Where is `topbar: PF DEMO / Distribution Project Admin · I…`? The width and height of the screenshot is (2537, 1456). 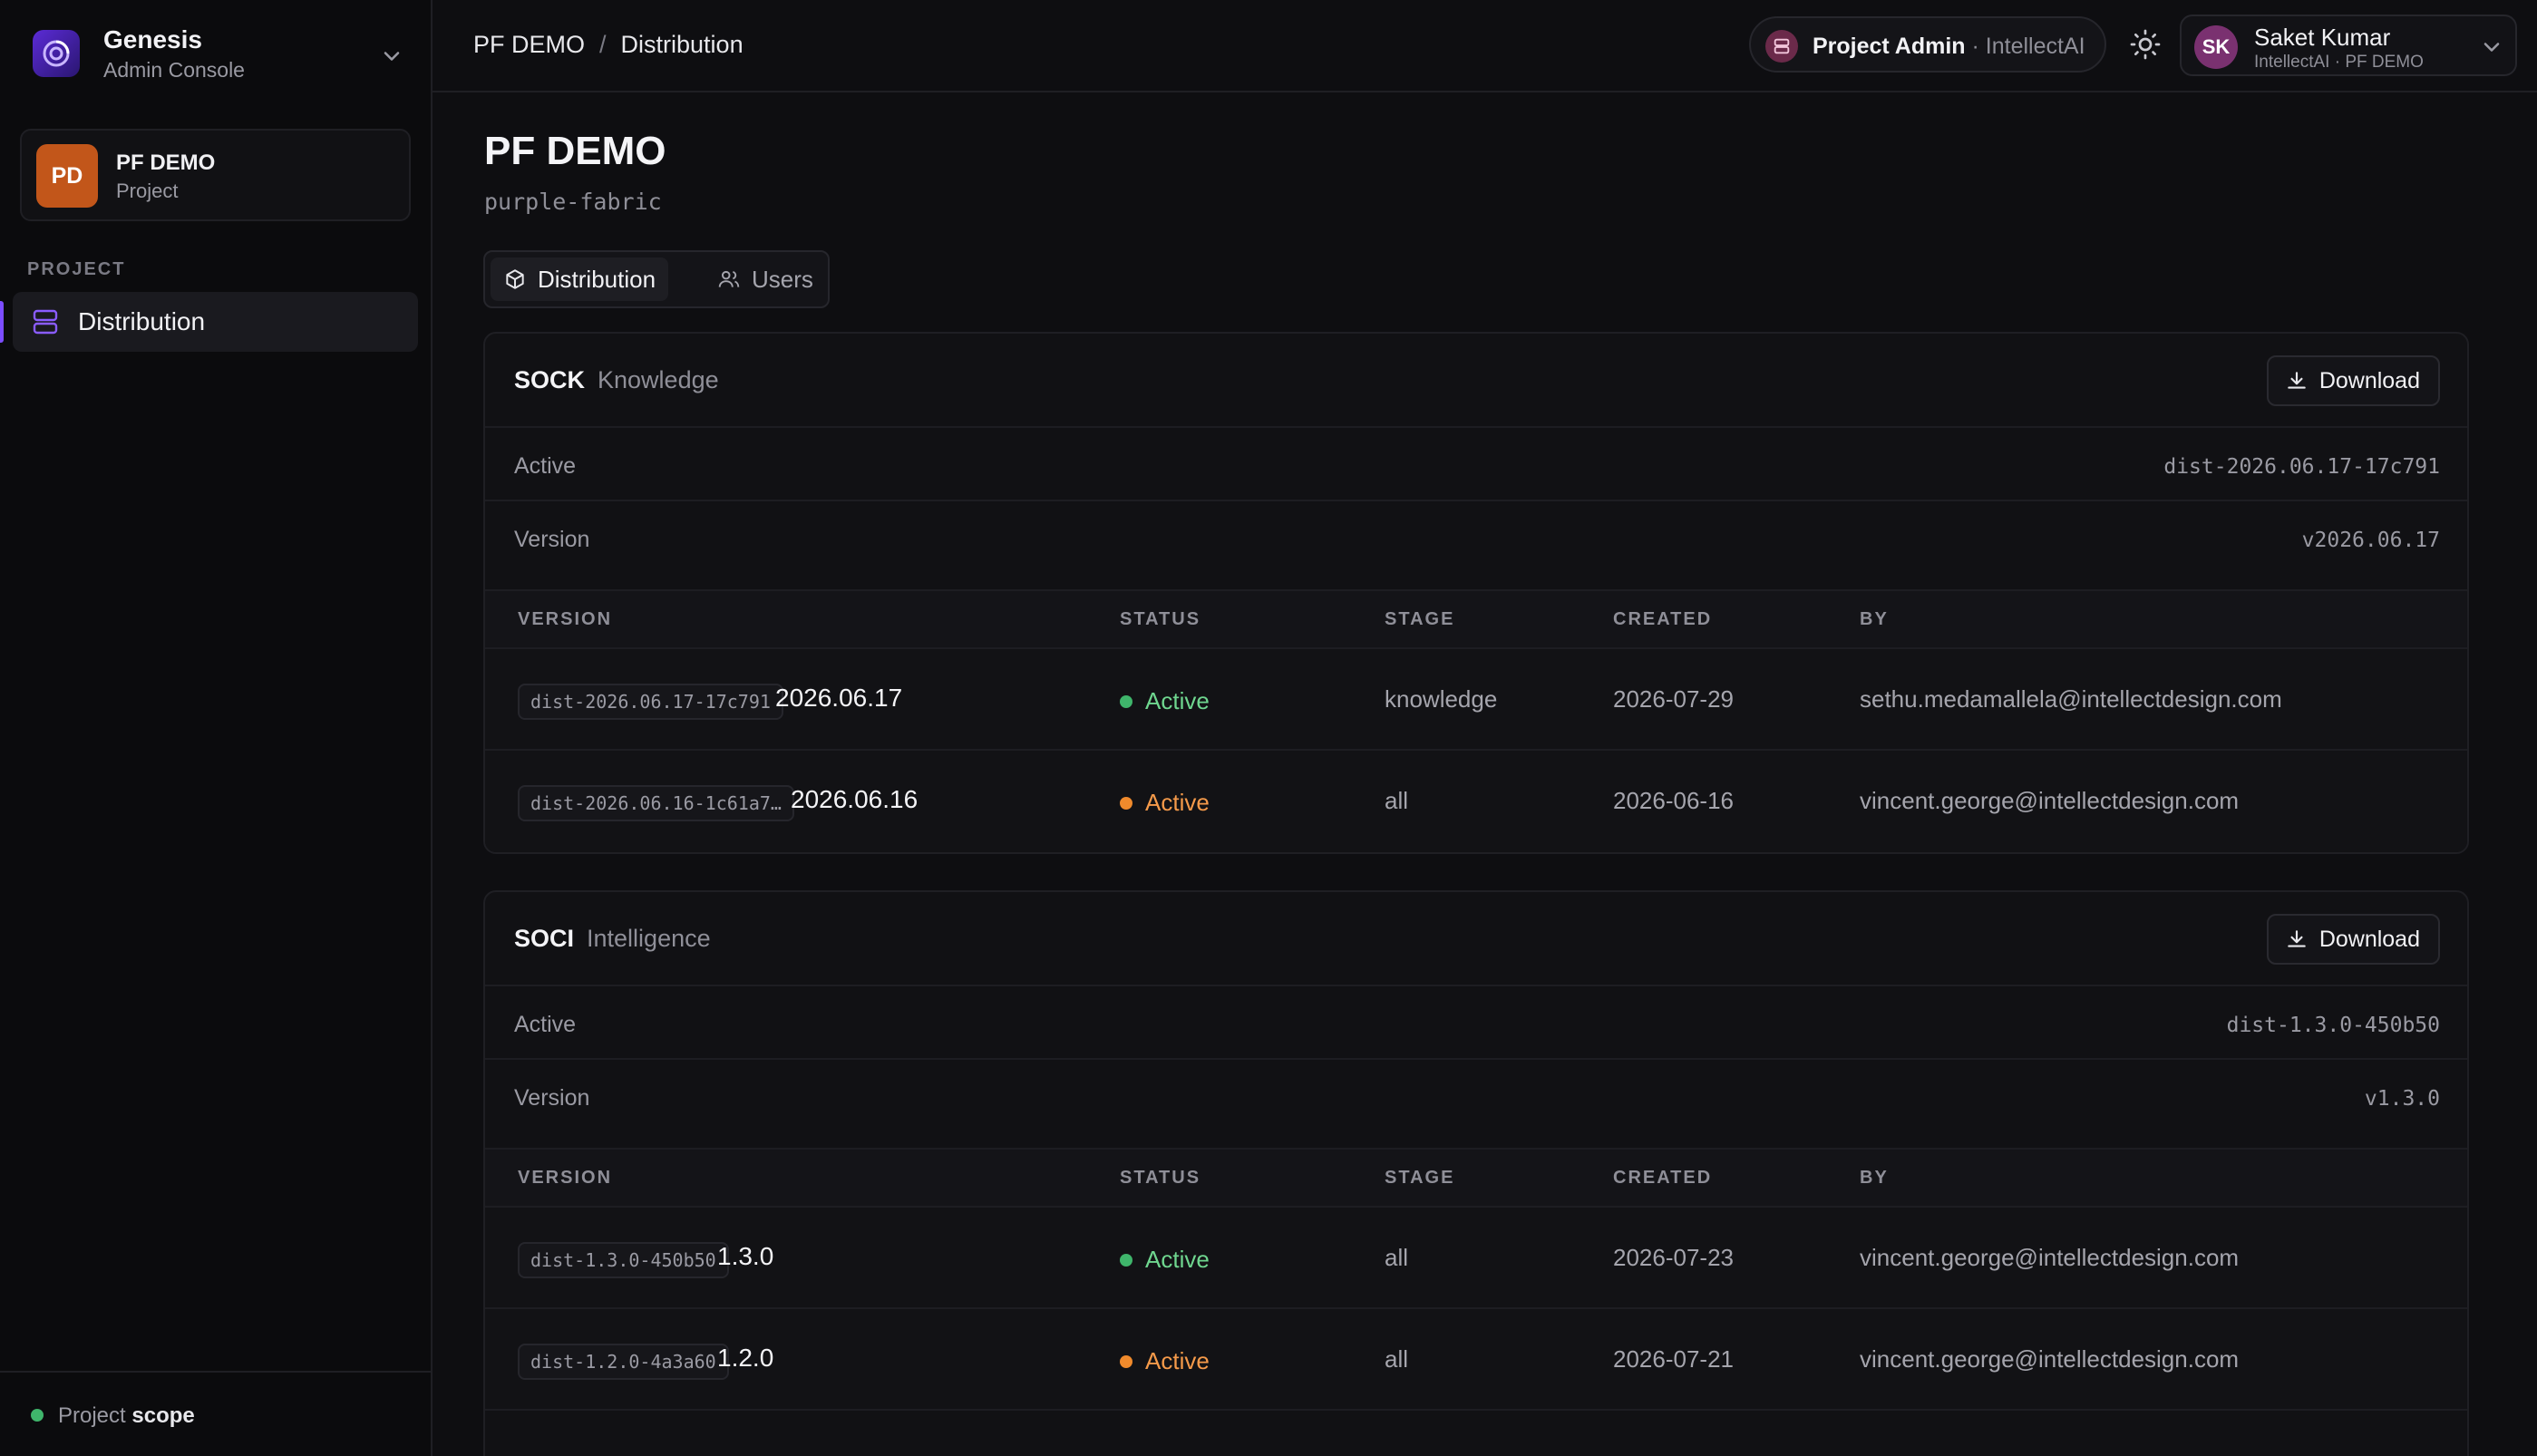
topbar: PF DEMO / Distribution Project Admin · I… is located at coordinates (1485, 46).